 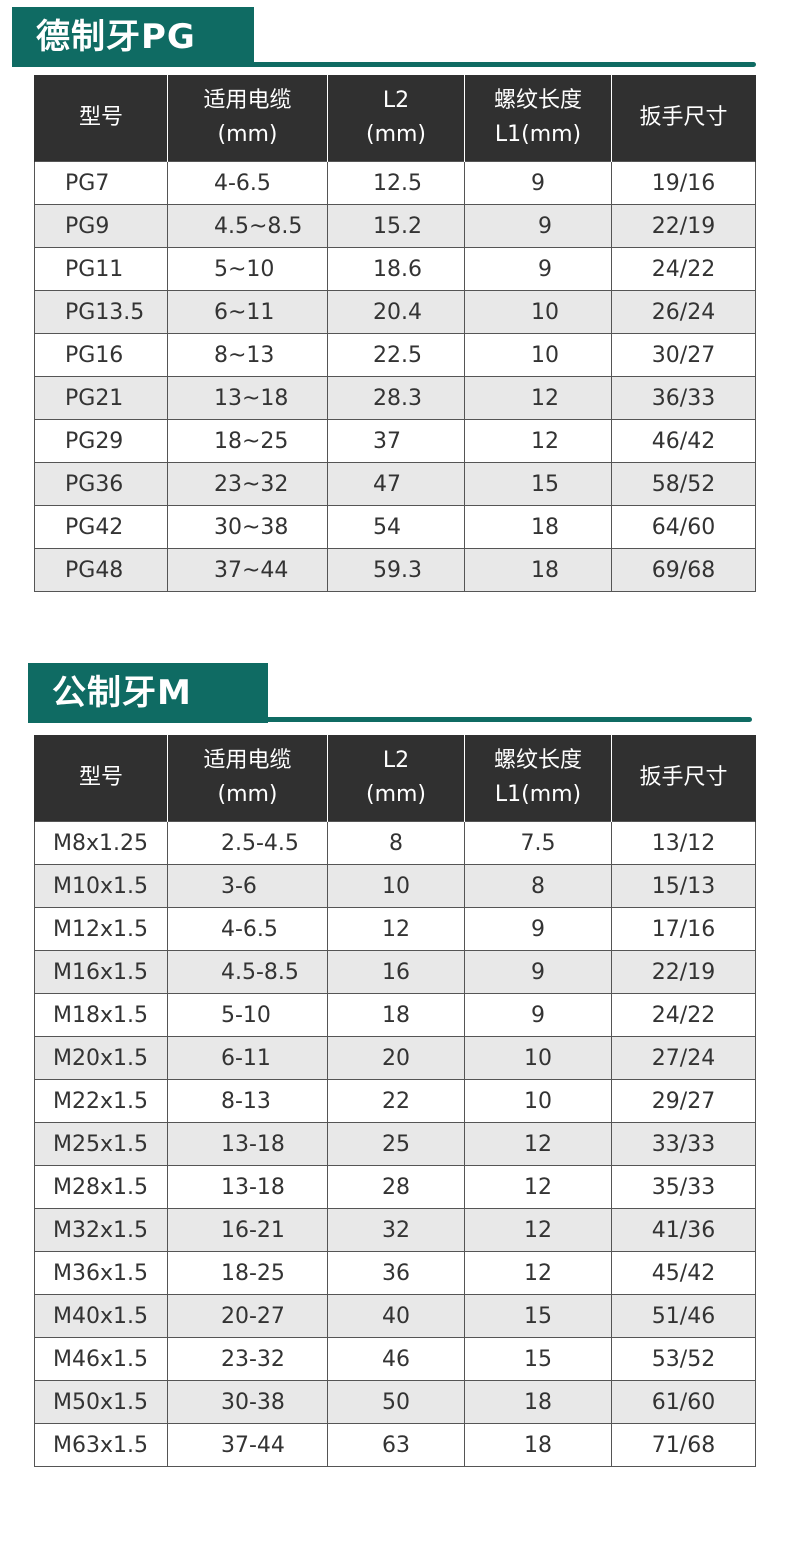 I want to click on table-cell: M16x1.5, so click(x=101, y=972).